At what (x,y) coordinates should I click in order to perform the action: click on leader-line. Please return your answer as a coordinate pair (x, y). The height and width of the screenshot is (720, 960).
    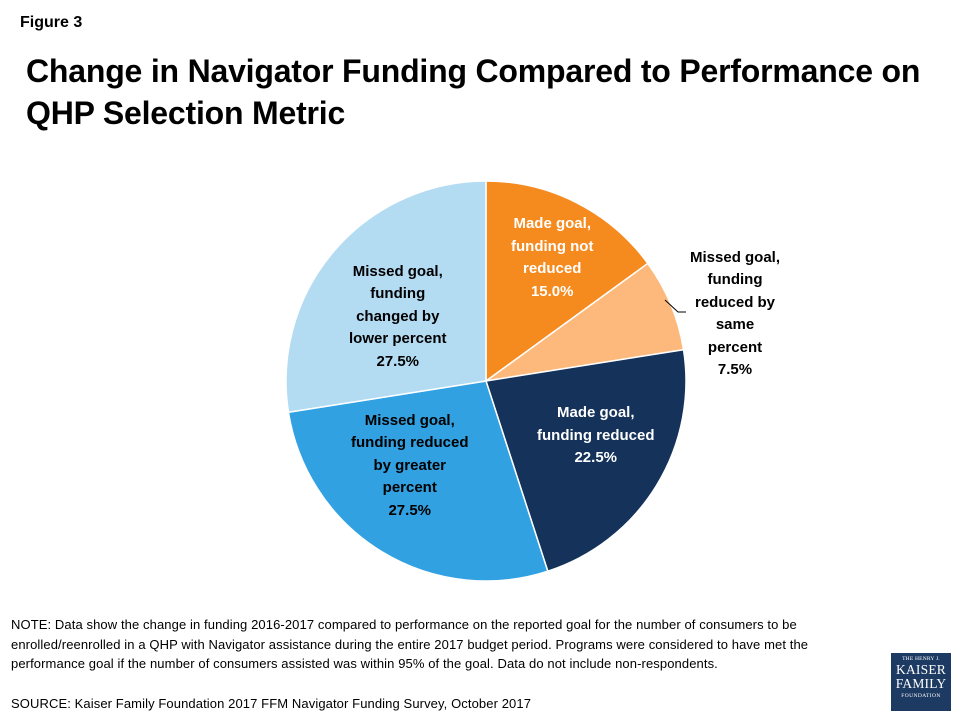
    Looking at the image, I should click on (675, 306).